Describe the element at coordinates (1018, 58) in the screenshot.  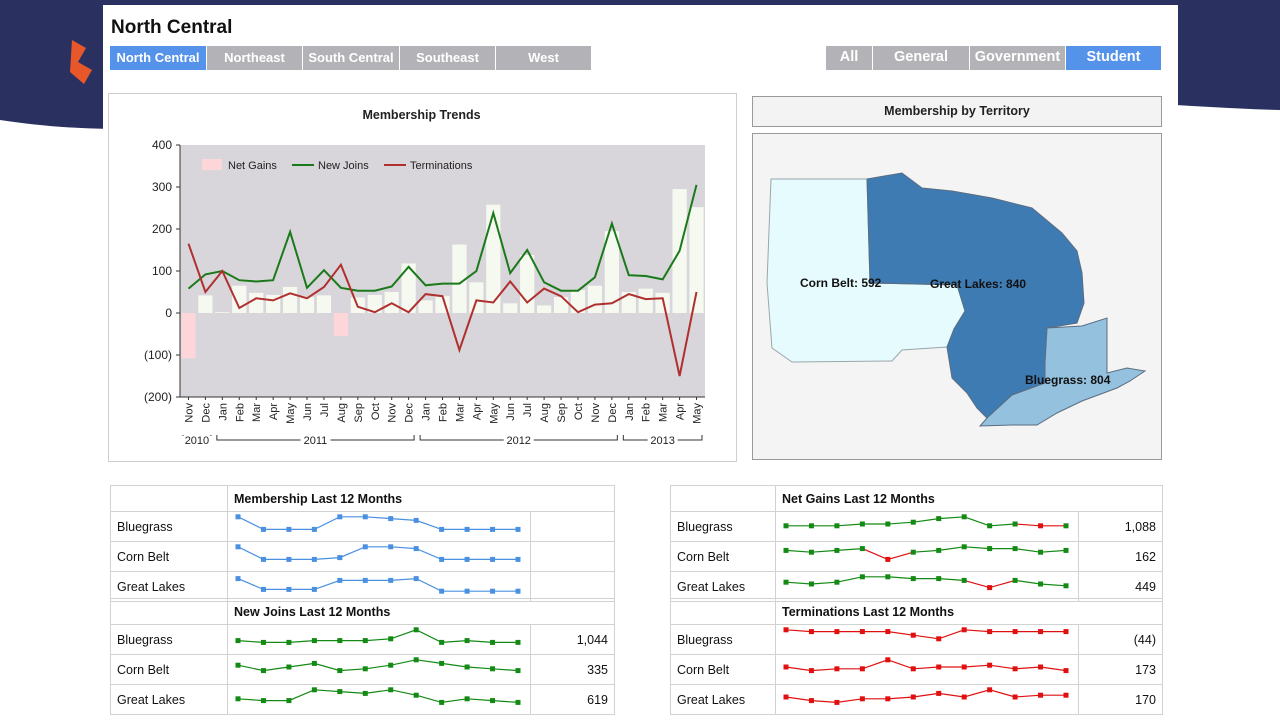
I see `tab-government: Government` at that location.